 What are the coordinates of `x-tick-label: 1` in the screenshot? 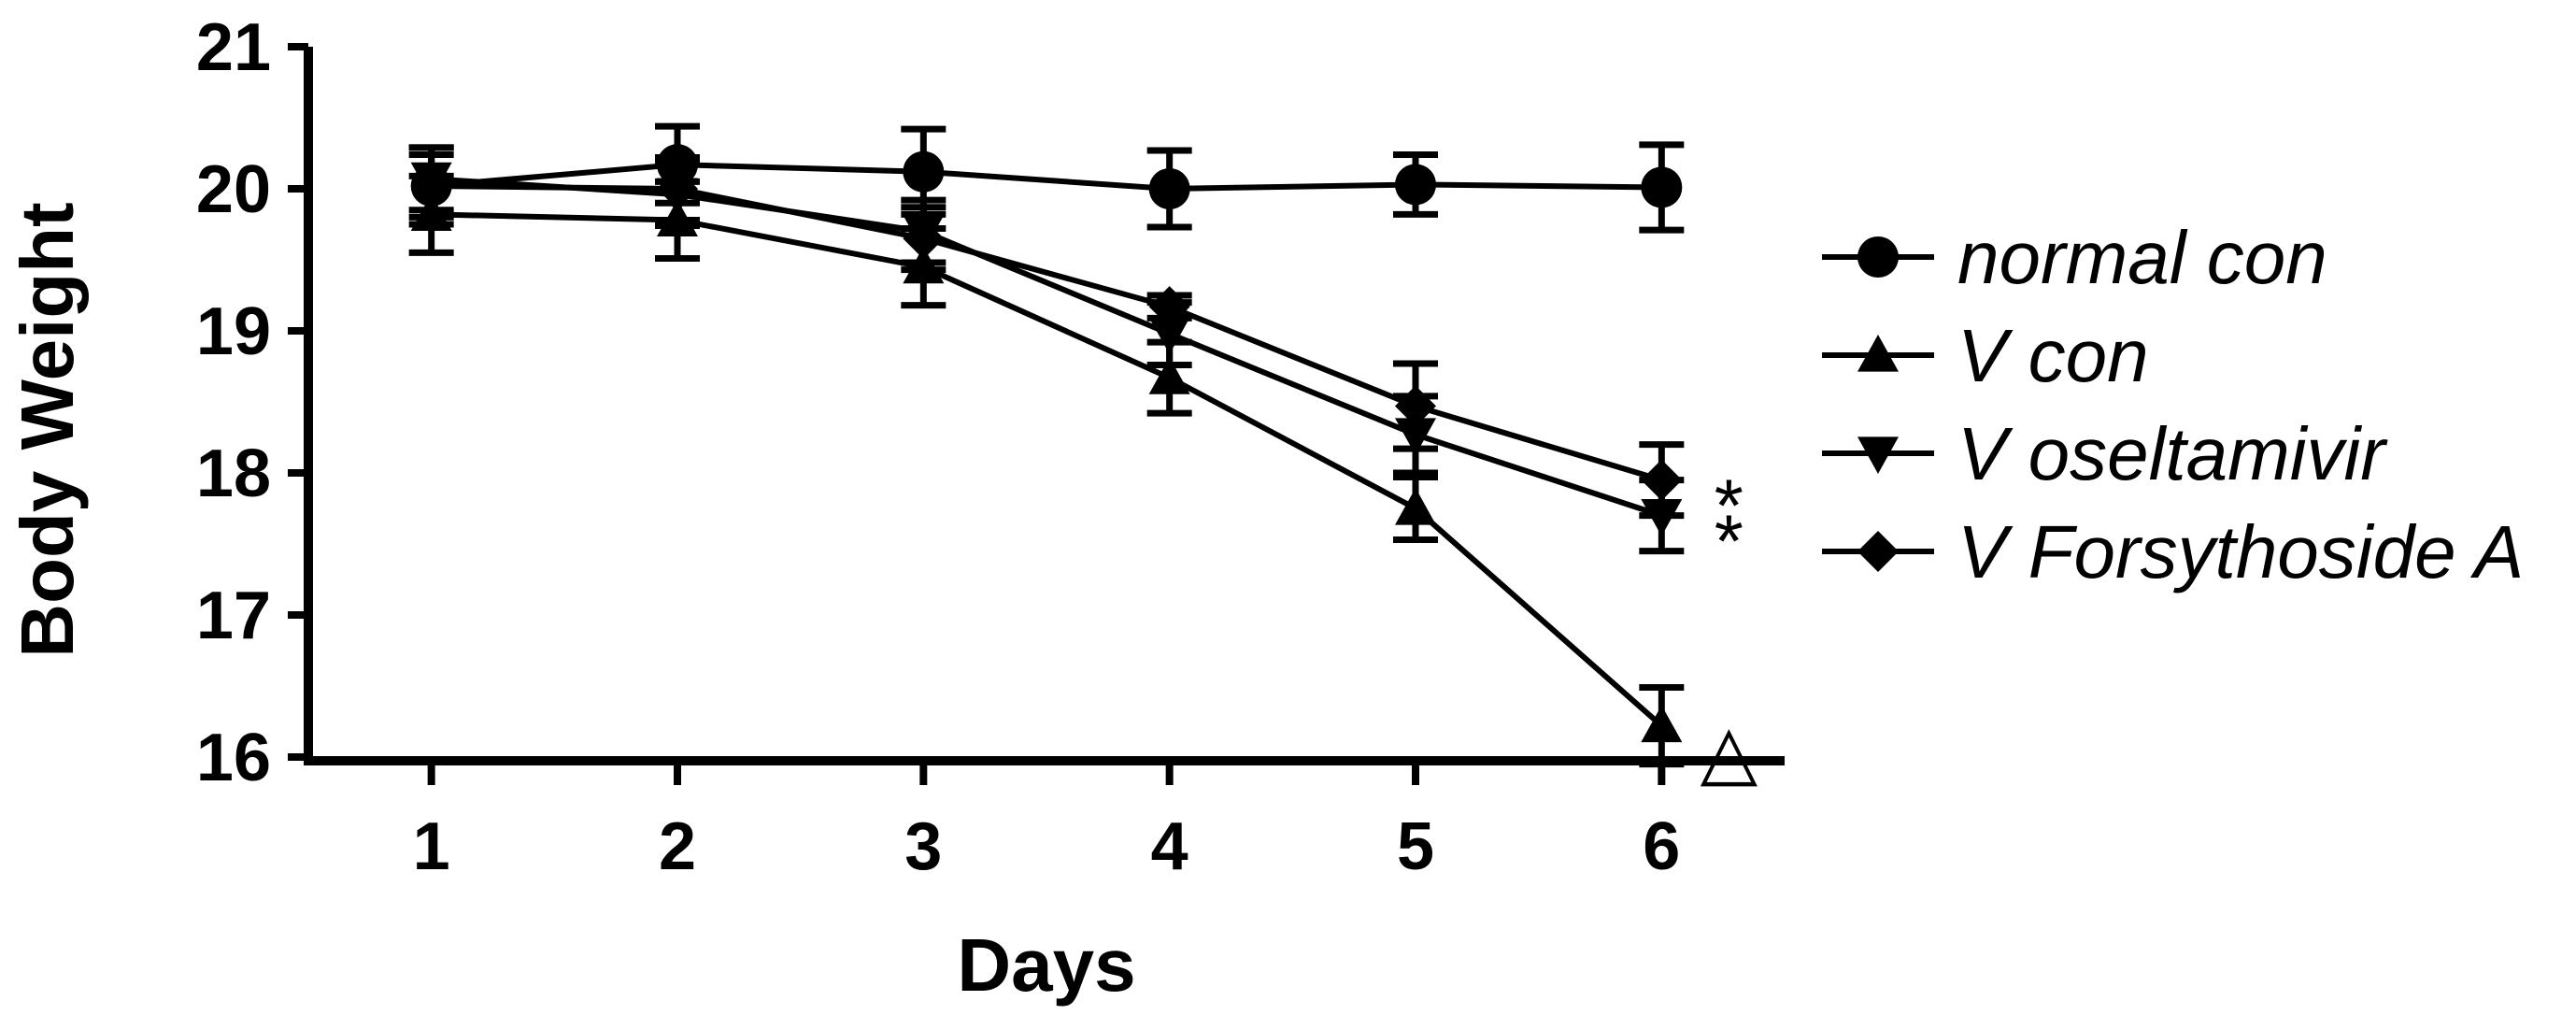 It's located at (432, 846).